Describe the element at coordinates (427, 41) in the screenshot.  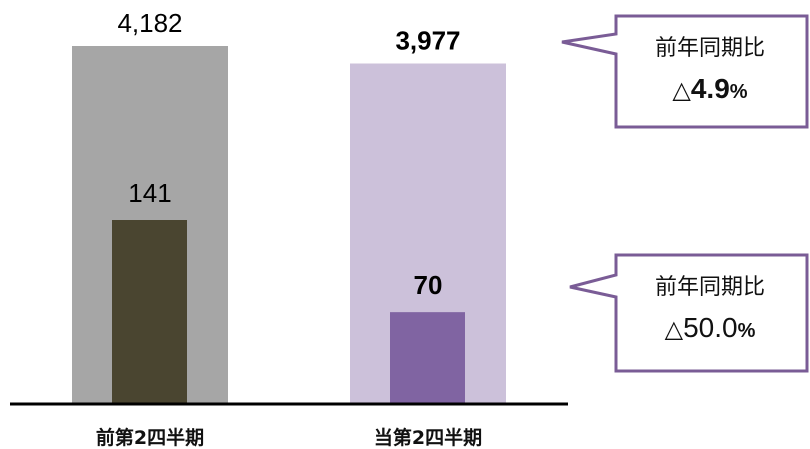
I see `outer-value-label-2: 3,977` at that location.